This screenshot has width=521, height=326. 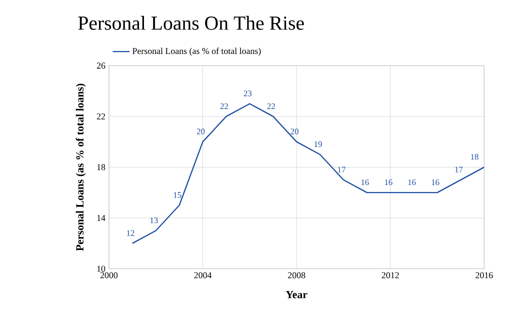 I want to click on x-tick-label: 2008, so click(x=297, y=275).